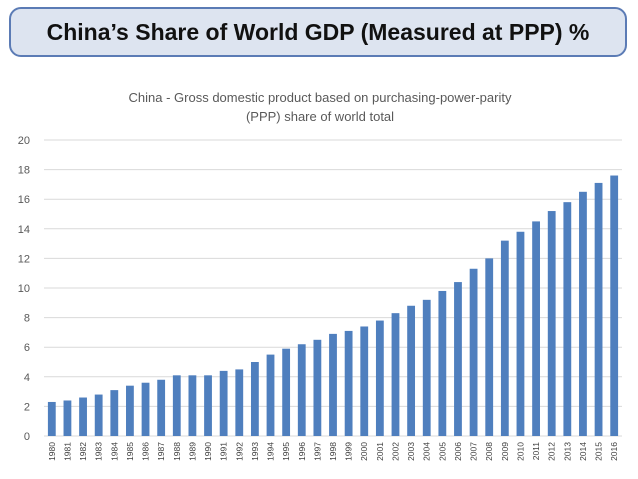 The width and height of the screenshot is (638, 479). What do you see at coordinates (426, 367) in the screenshot?
I see `bar-2004` at bounding box center [426, 367].